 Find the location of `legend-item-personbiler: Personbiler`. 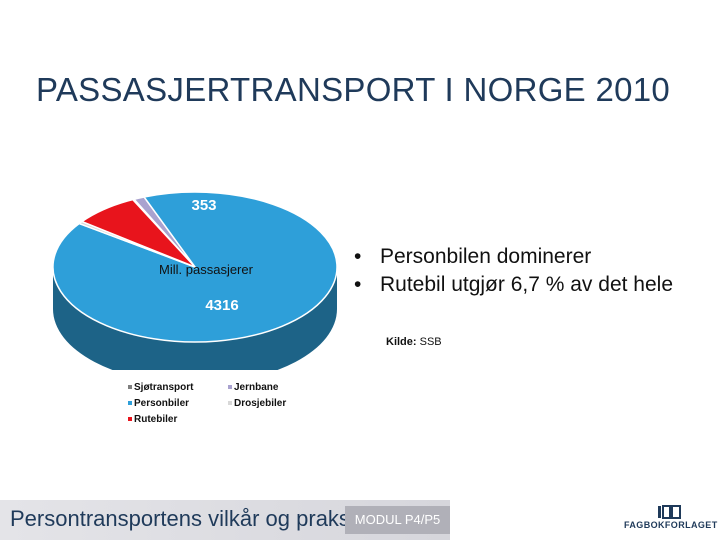

legend-item-personbiler: Personbiler is located at coordinates (158, 403).